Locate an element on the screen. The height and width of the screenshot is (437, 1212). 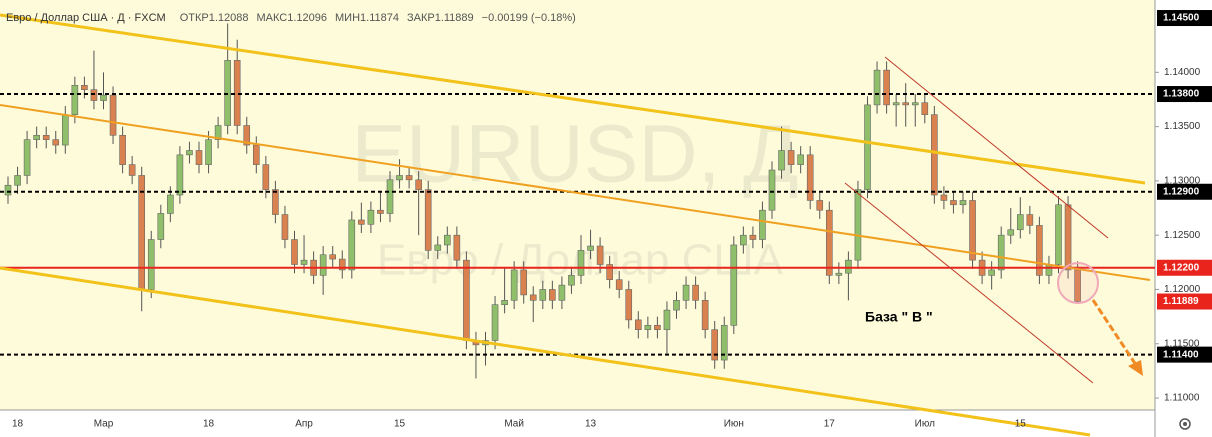
settings-icon is located at coordinates (1185, 424).